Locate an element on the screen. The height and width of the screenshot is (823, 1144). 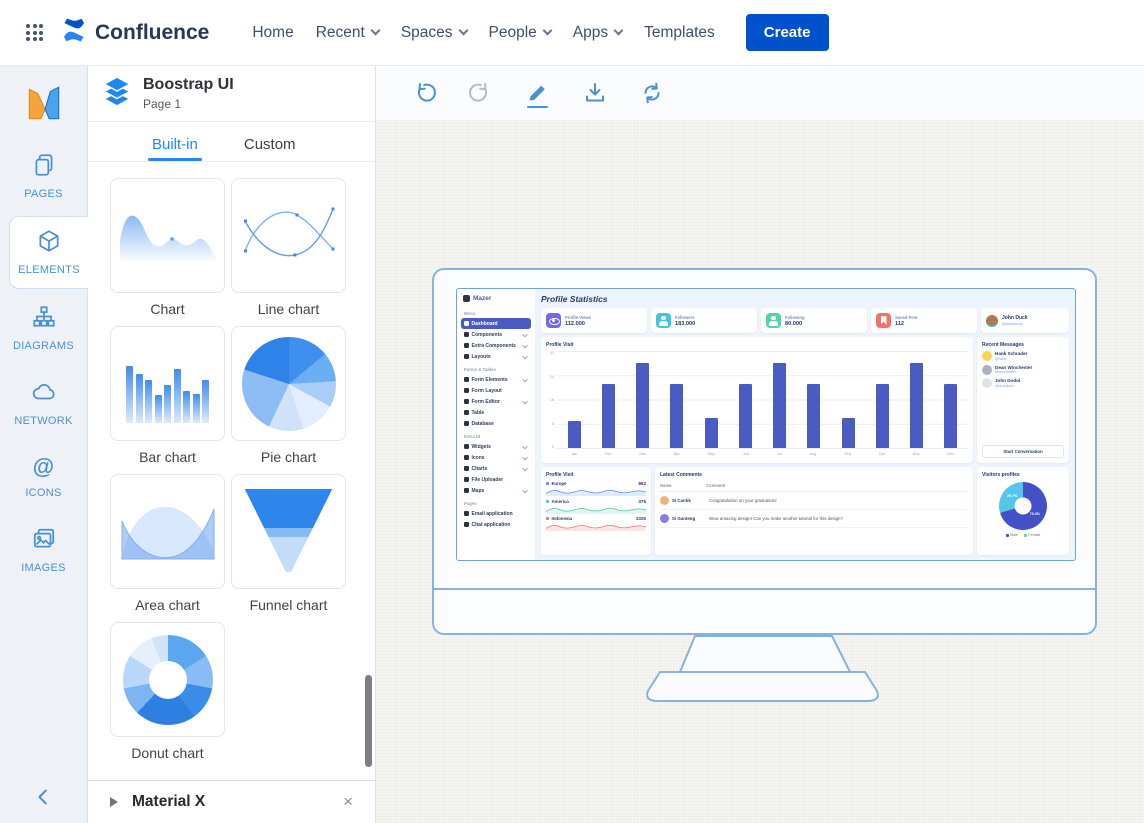
pie-chart-thumbnail is located at coordinates (288, 383).